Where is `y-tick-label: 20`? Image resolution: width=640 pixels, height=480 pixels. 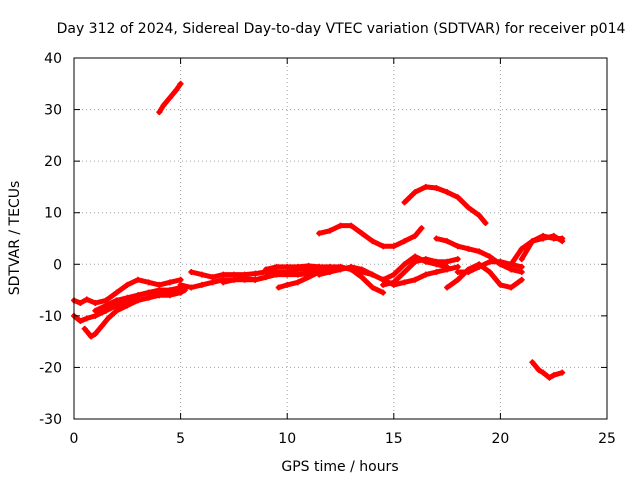
y-tick-label: 20 is located at coordinates (53, 162).